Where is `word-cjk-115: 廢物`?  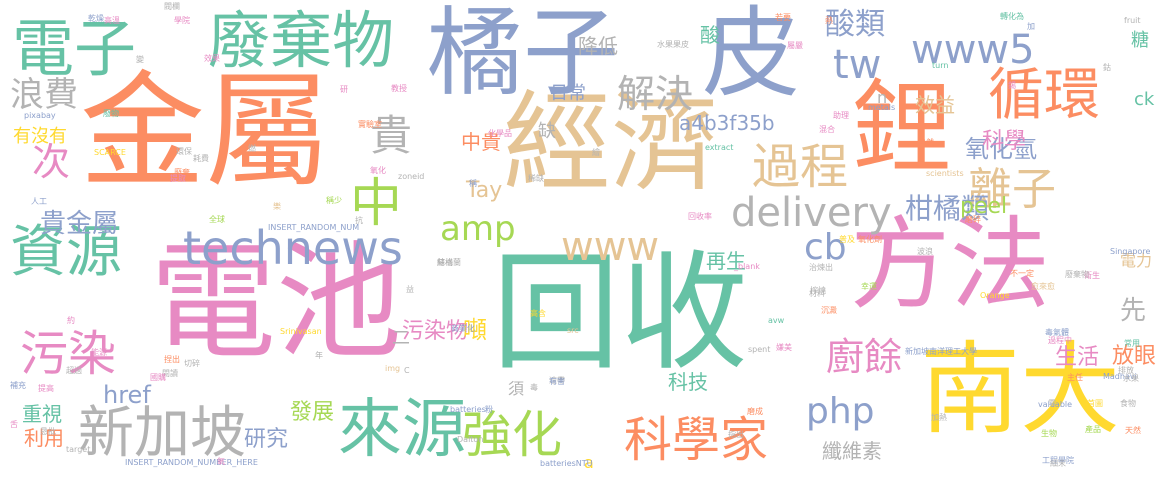
word-cjk-115: 廢物 is located at coordinates (111, 113).